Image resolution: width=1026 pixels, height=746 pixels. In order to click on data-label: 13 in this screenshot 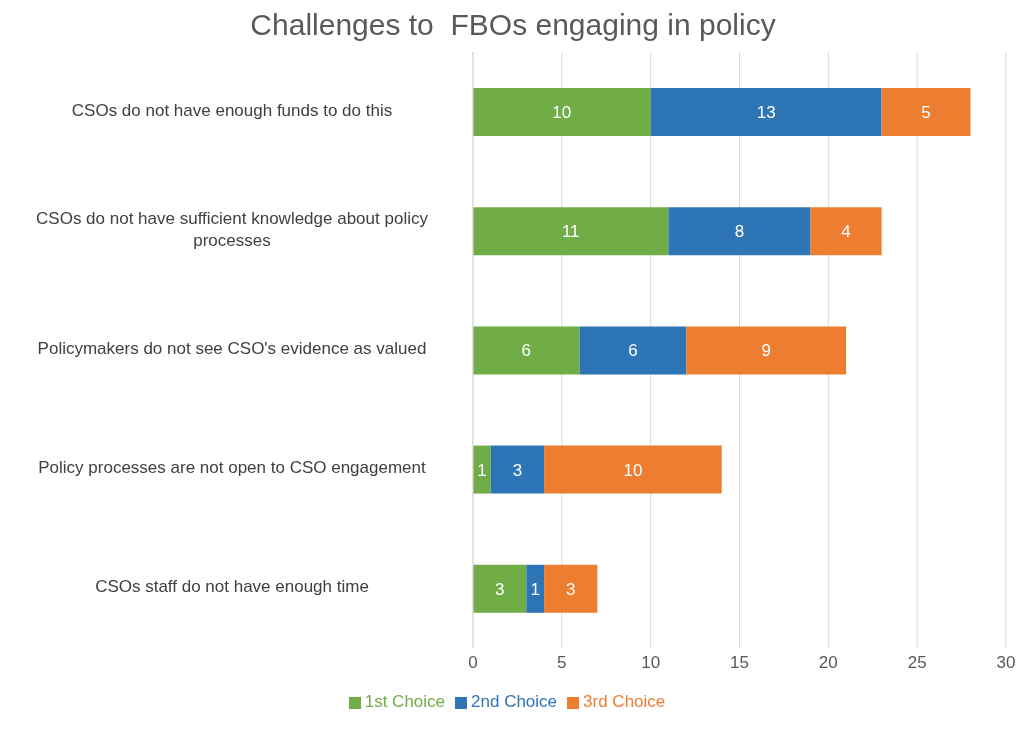, I will do `click(766, 113)`.